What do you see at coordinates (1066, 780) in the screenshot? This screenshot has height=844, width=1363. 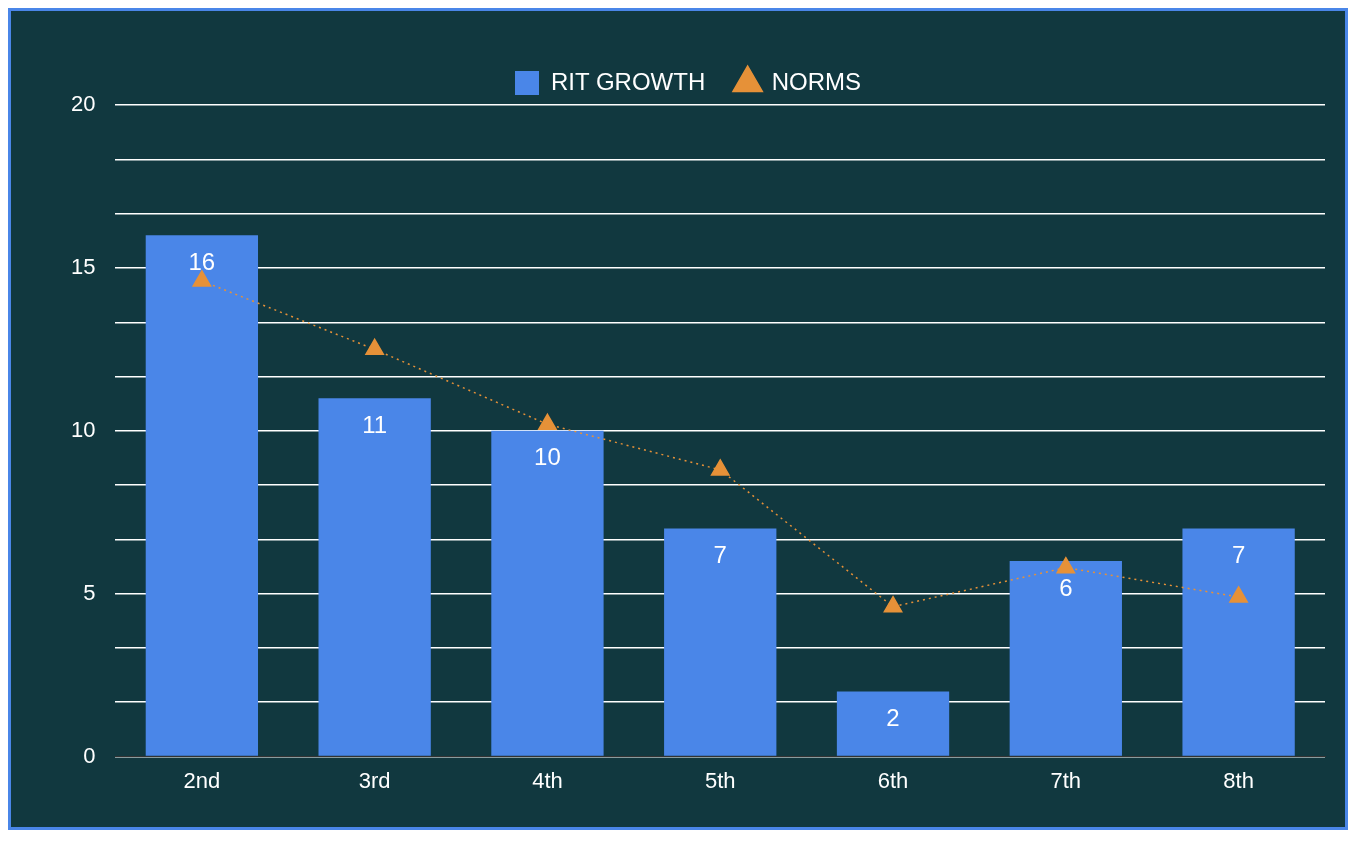 I see `x-tick-label: 7th` at bounding box center [1066, 780].